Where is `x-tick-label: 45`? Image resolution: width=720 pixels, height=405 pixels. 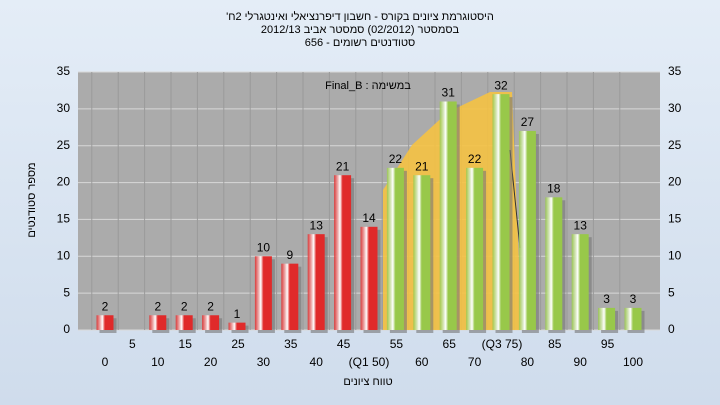 x-tick-label: 45 is located at coordinates (344, 344).